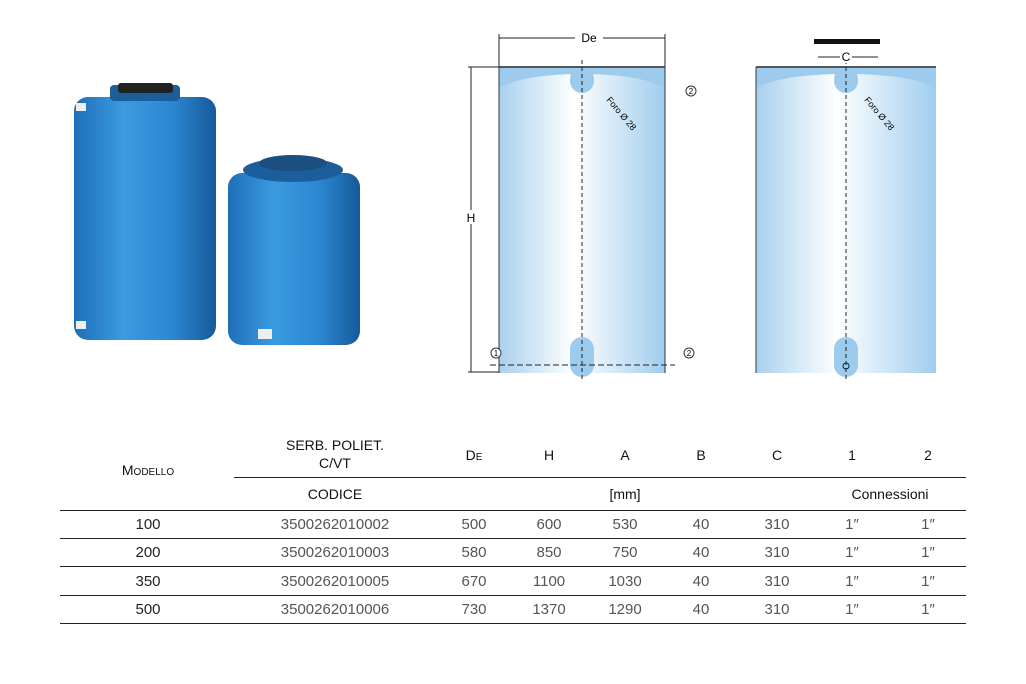 Image resolution: width=1026 pixels, height=684 pixels. What do you see at coordinates (474, 455) in the screenshot?
I see `header-de: De` at bounding box center [474, 455].